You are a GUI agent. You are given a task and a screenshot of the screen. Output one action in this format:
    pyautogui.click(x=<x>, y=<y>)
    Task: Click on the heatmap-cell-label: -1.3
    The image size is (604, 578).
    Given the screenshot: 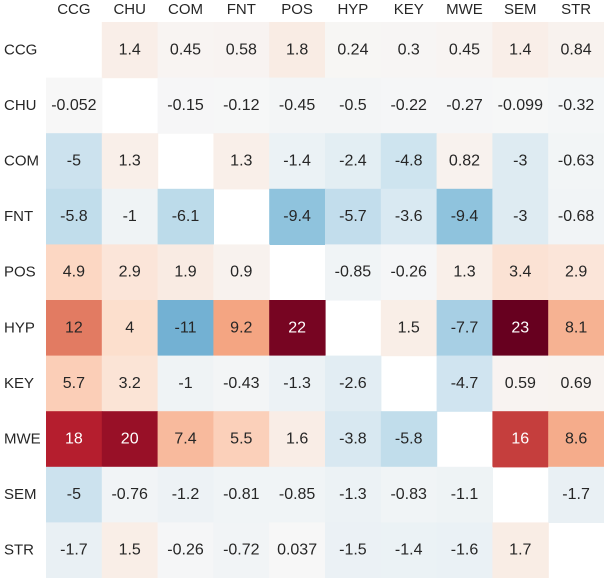 What is the action you would take?
    pyautogui.click(x=297, y=383)
    